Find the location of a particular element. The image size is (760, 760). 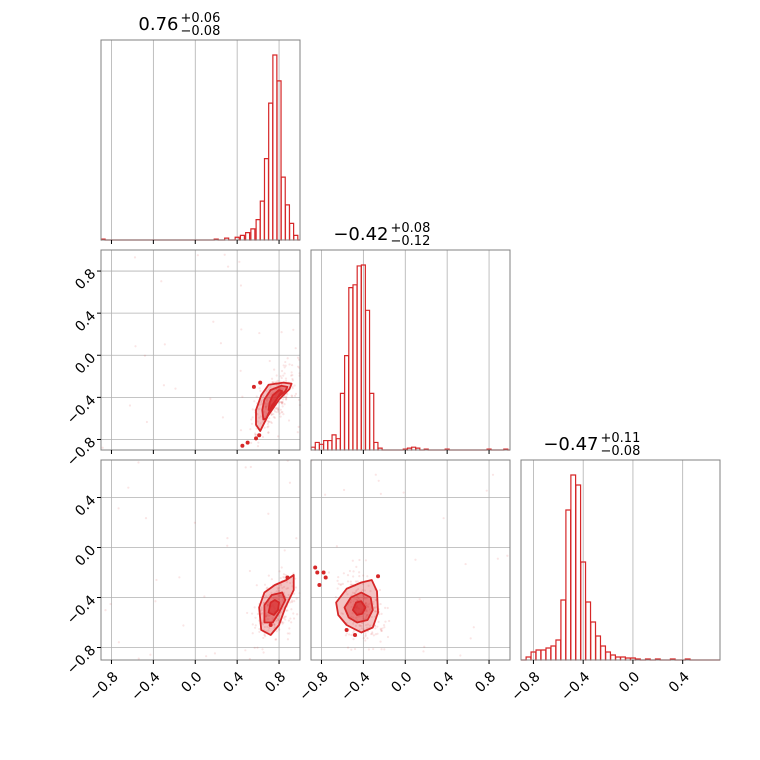

title-plus-2: +0.08 is located at coordinates (411, 228).